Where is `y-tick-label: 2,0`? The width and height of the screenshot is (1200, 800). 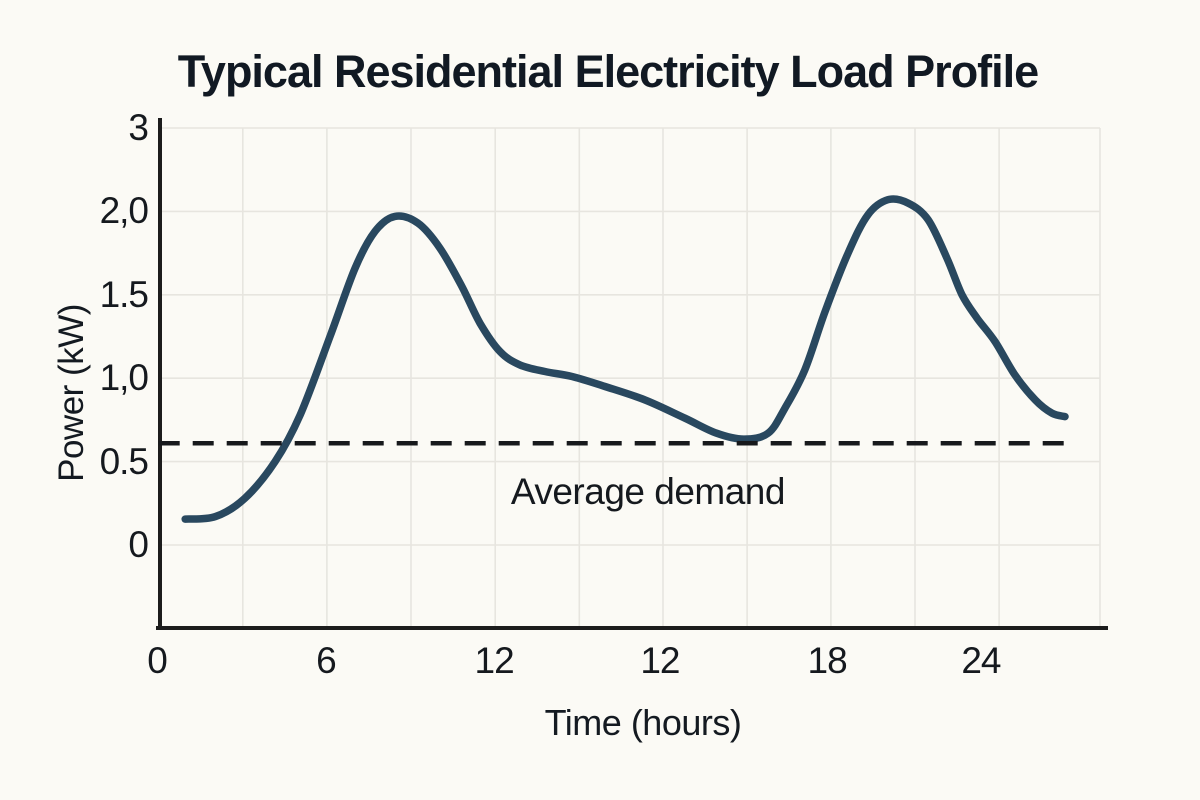
y-tick-label: 2,0 is located at coordinates (124, 211).